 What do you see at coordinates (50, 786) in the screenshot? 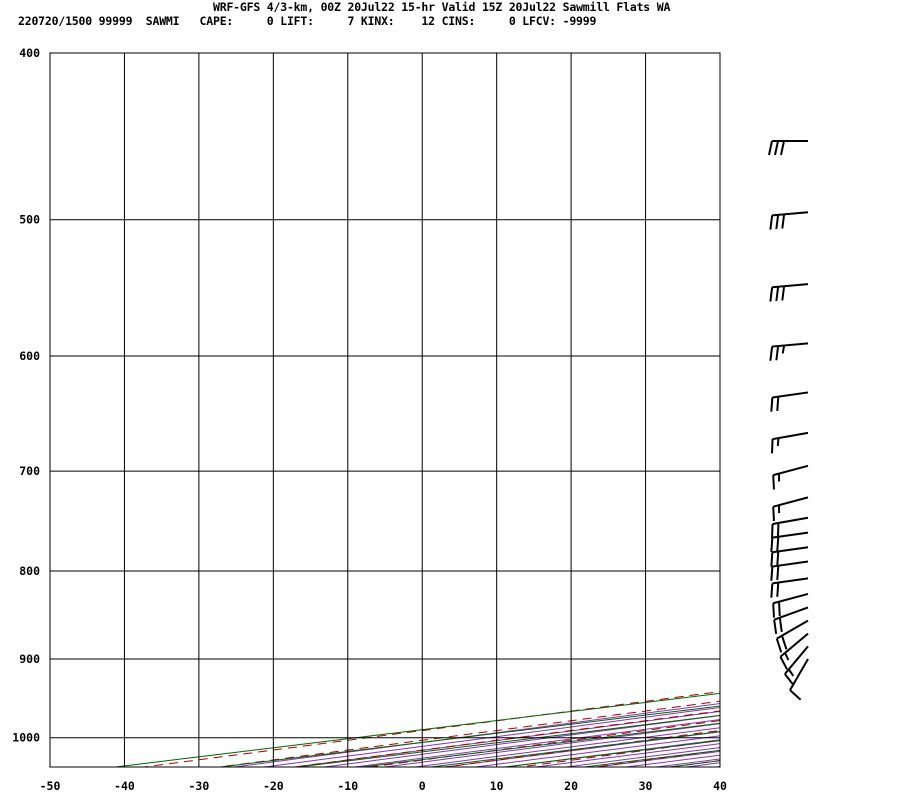
I see `x-tick-label: -50` at bounding box center [50, 786].